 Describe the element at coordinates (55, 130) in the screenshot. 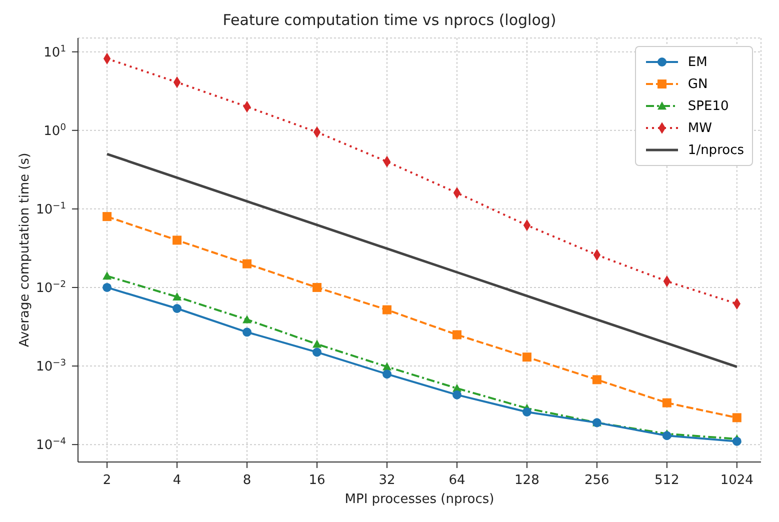

I see `y-tick-label: 10$^{0}$` at that location.